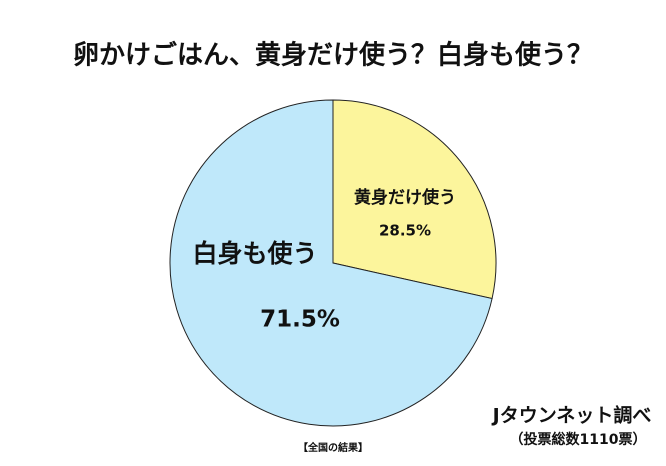  What do you see at coordinates (333, 55) in the screenshot?
I see `chart-title: 卵かけごはん、黄身だけ使う？白身も使う？` at bounding box center [333, 55].